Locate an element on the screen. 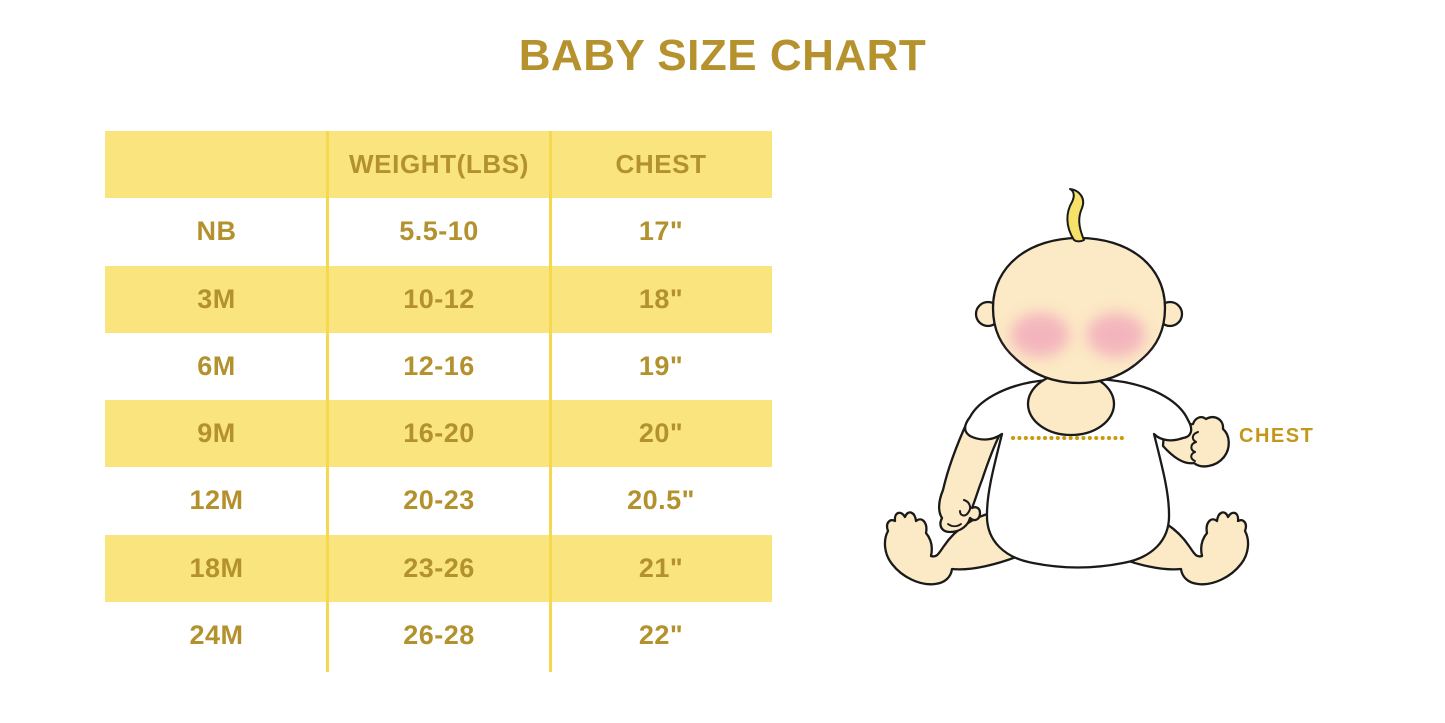 The height and width of the screenshot is (723, 1445). baby-head is located at coordinates (1079, 310).